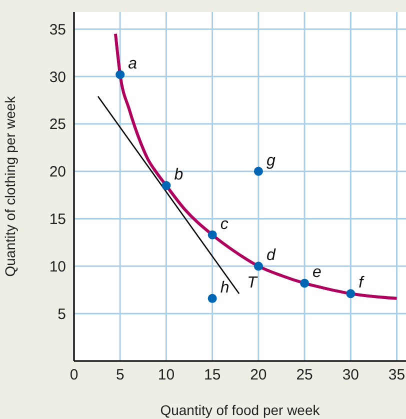 This screenshot has height=419, width=406. What do you see at coordinates (57, 267) in the screenshot?
I see `y-tick-label: 10` at bounding box center [57, 267].